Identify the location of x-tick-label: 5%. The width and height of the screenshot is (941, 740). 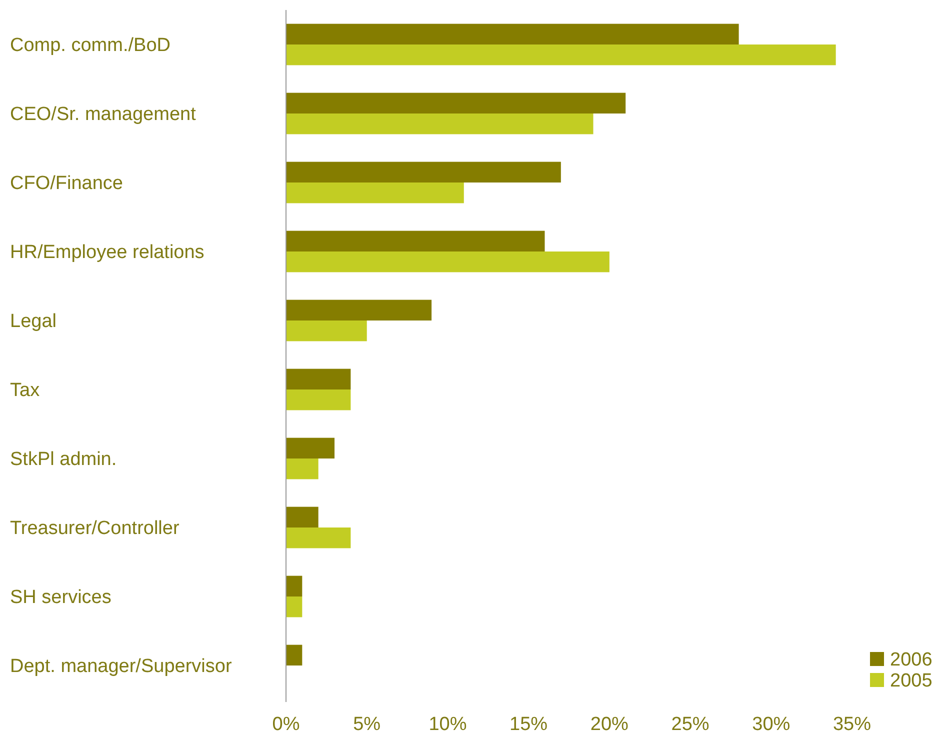
(367, 724).